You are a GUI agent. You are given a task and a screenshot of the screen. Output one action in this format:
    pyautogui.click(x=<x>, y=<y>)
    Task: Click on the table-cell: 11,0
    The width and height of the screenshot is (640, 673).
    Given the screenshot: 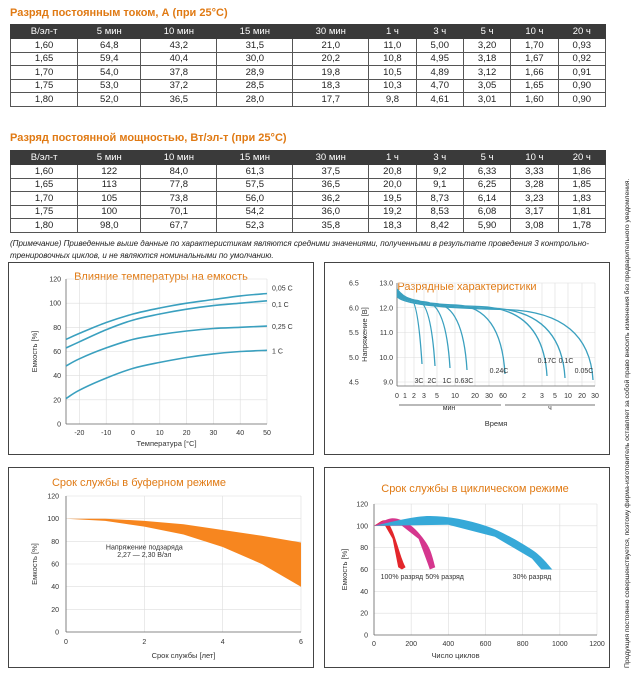 What is the action you would take?
    pyautogui.click(x=392, y=45)
    